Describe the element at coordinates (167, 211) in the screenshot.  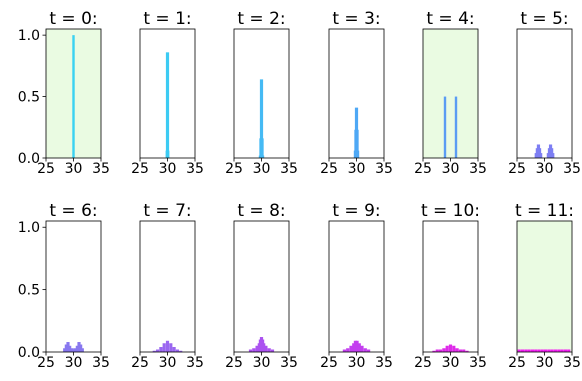
I see `panel-title: t = 7:` at that location.